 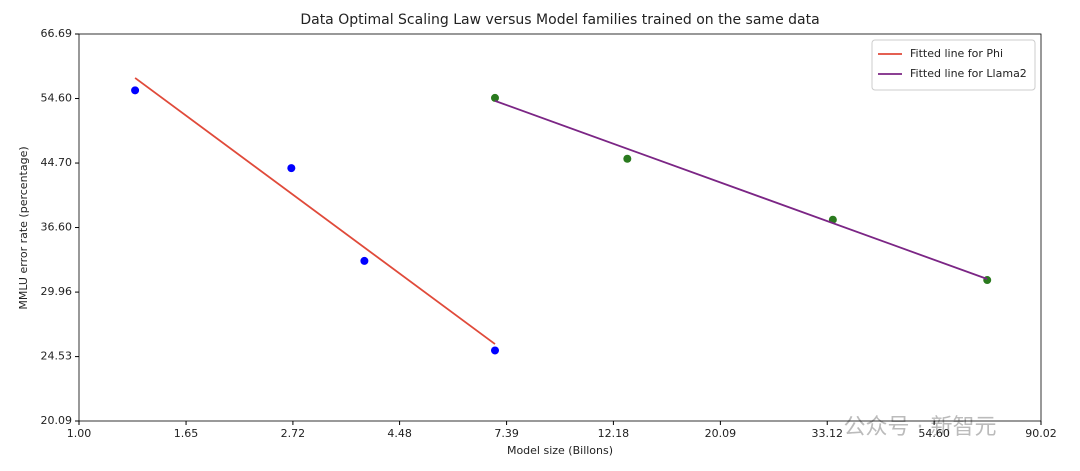 What do you see at coordinates (968, 73) in the screenshot?
I see `legend-label: Fitted line for Llama2` at bounding box center [968, 73].